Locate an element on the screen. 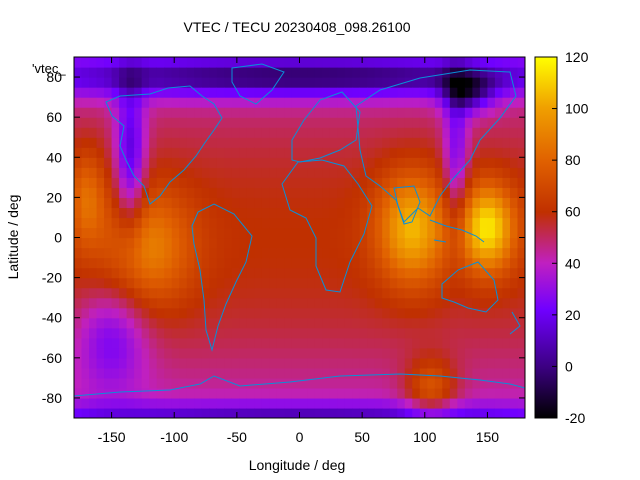 This screenshot has height=480, width=640. new-zealand-coast is located at coordinates (515, 323).